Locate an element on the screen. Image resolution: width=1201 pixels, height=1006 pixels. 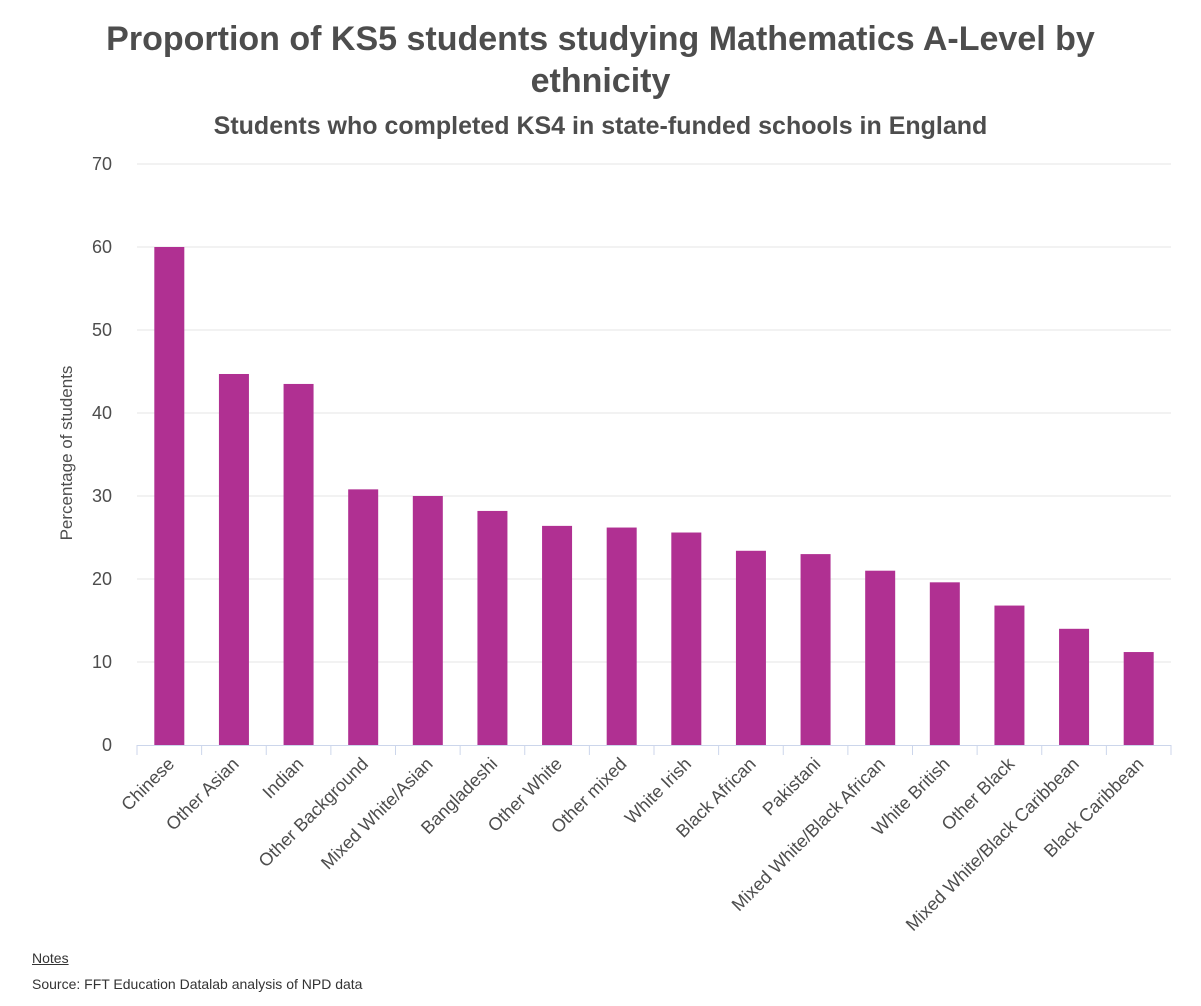
notes-link: Notes is located at coordinates (50, 958).